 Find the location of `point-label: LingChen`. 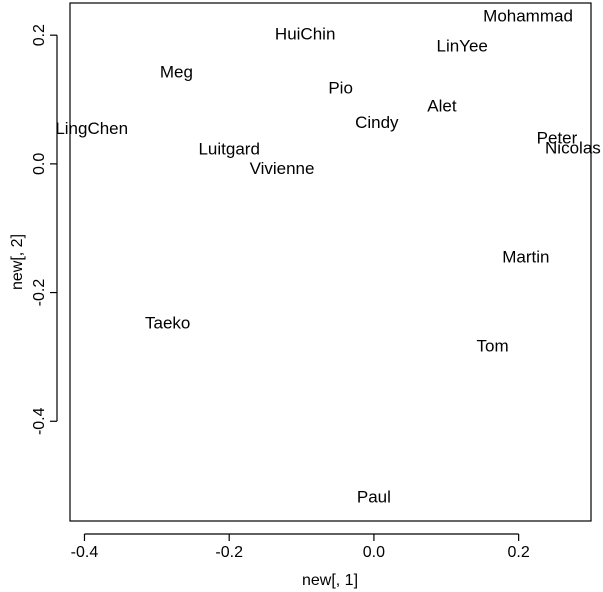

point-label: LingChen is located at coordinates (91, 128).